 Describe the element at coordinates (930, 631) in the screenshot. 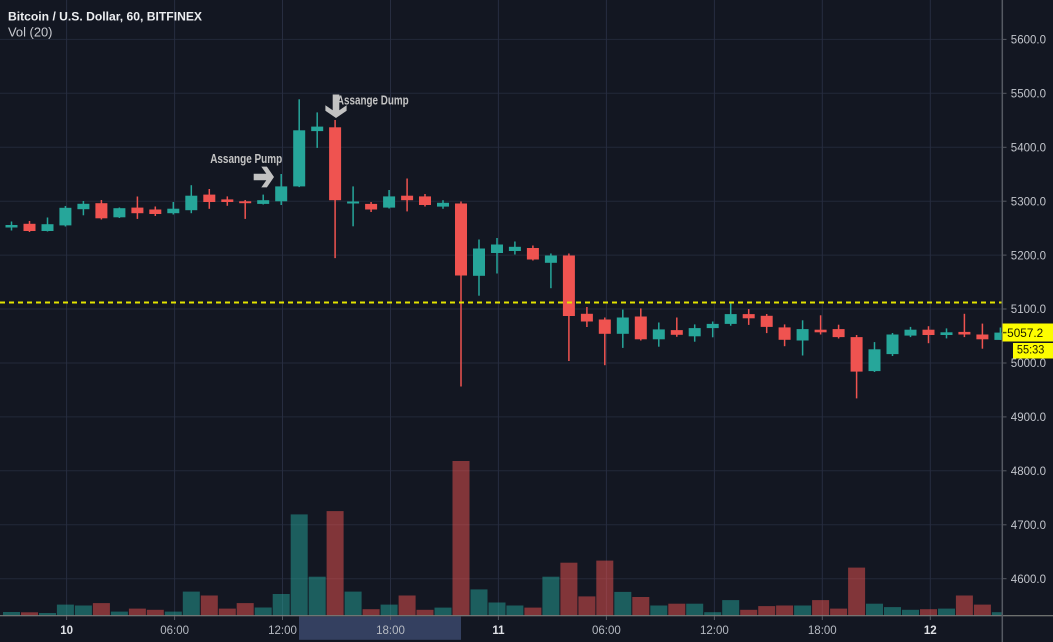

I see `svg-text: 12` at that location.